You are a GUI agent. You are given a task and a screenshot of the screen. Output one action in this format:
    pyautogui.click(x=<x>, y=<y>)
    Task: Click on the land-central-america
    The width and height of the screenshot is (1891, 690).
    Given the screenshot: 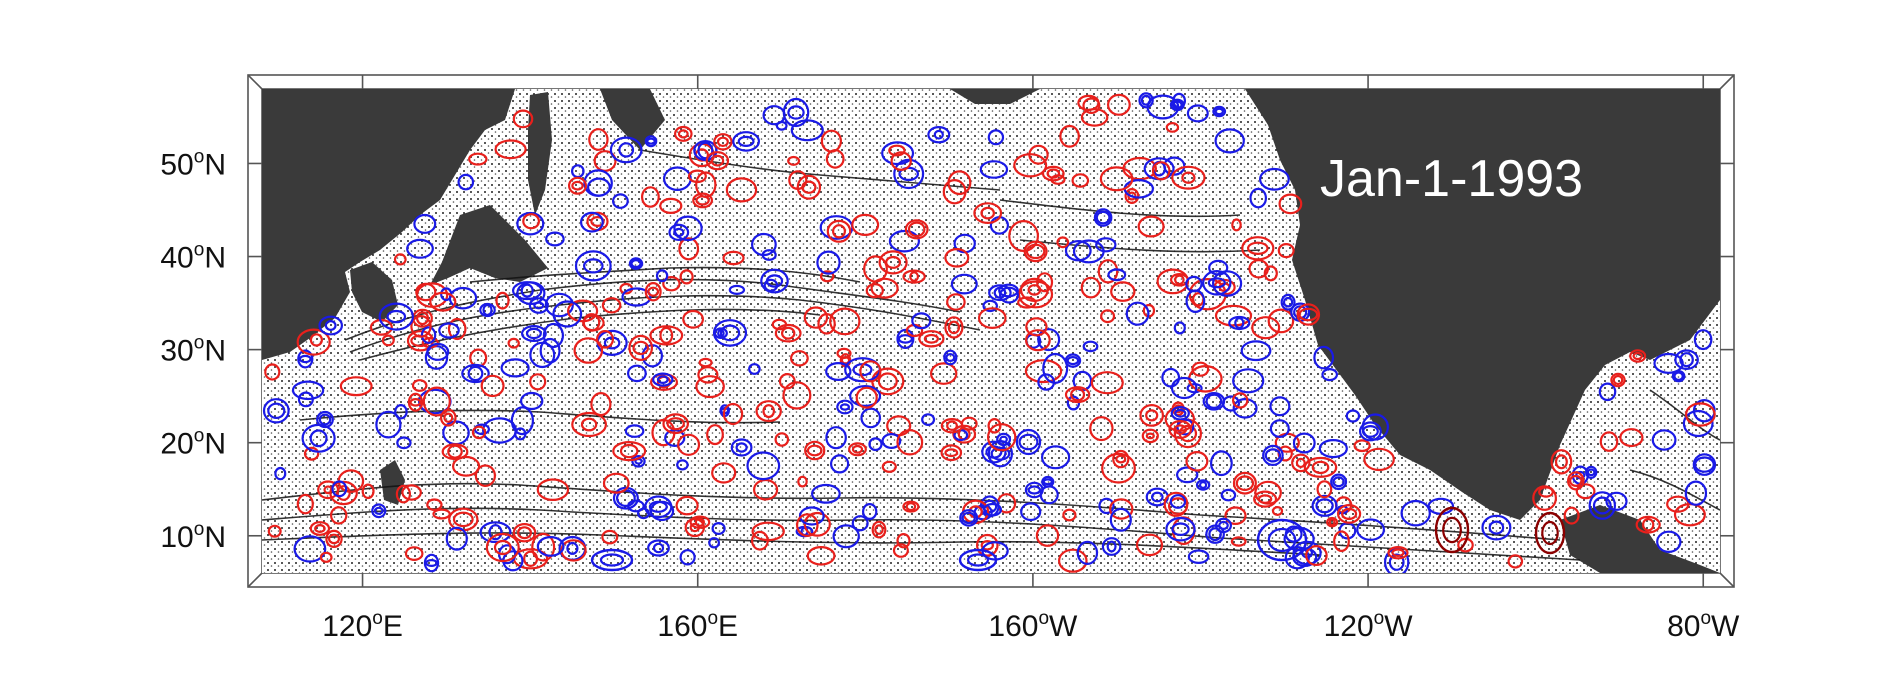 What is the action you would take?
    pyautogui.click(x=1640, y=539)
    